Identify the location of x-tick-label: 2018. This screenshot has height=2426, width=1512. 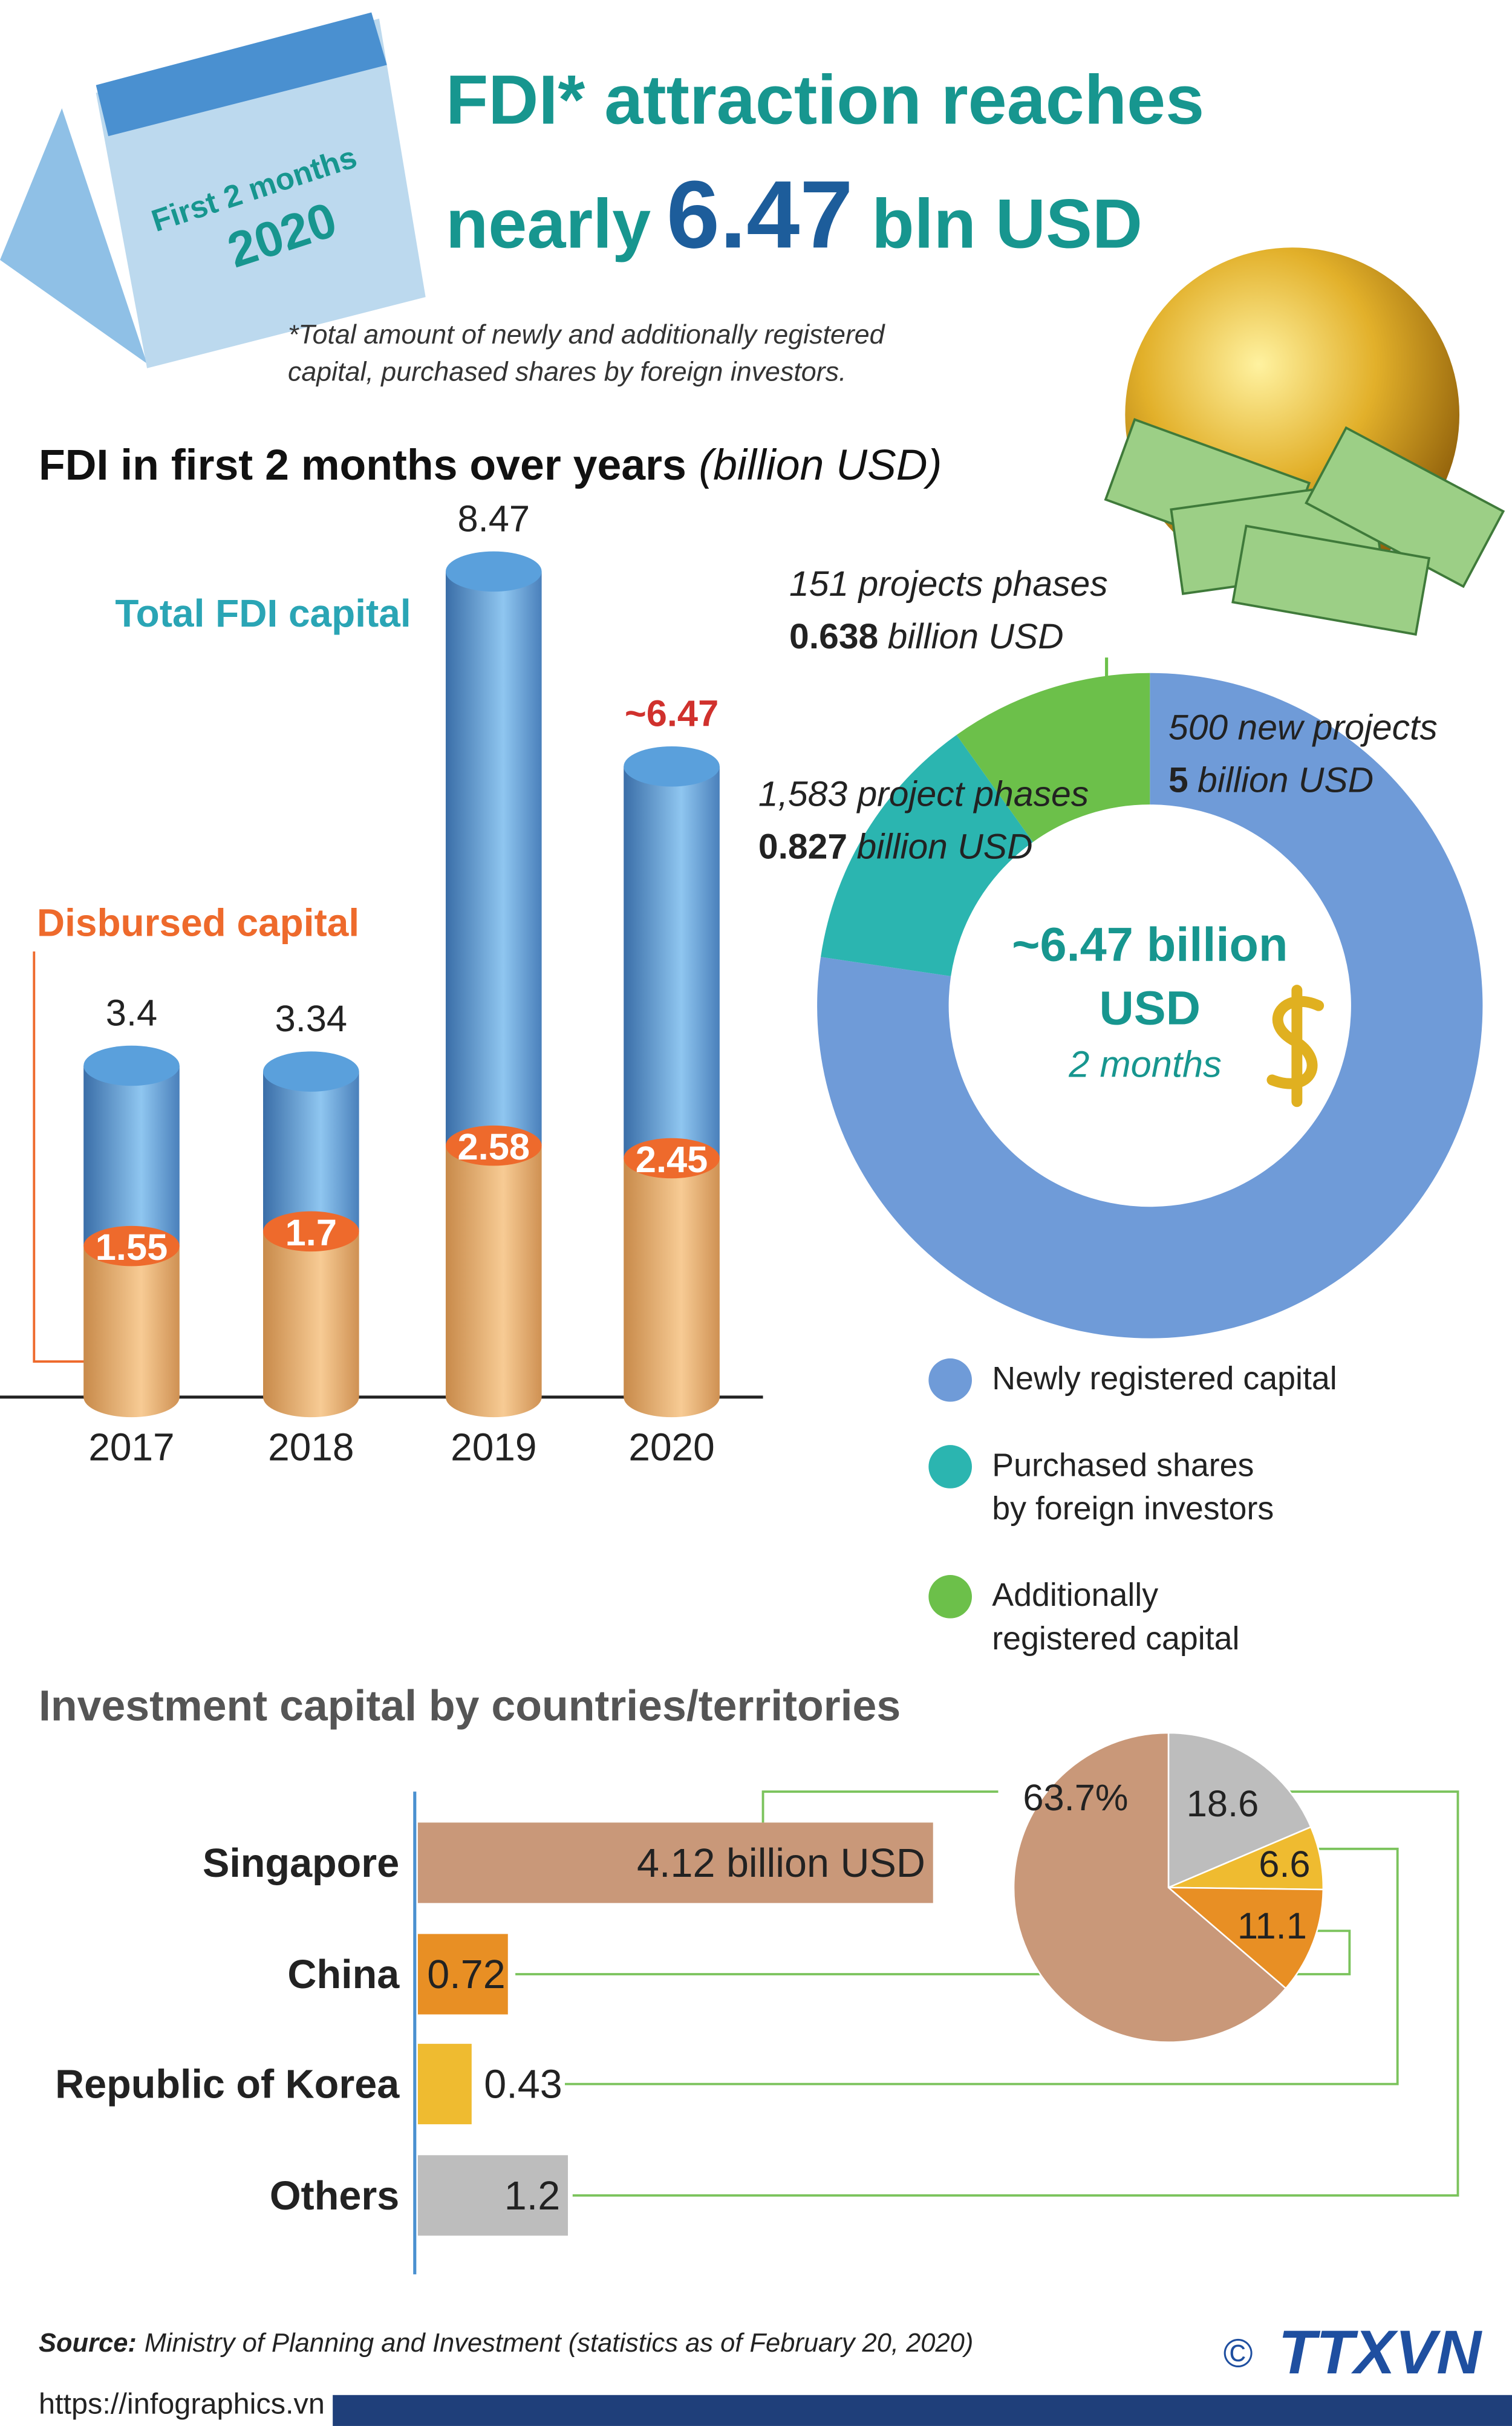
(311, 1447).